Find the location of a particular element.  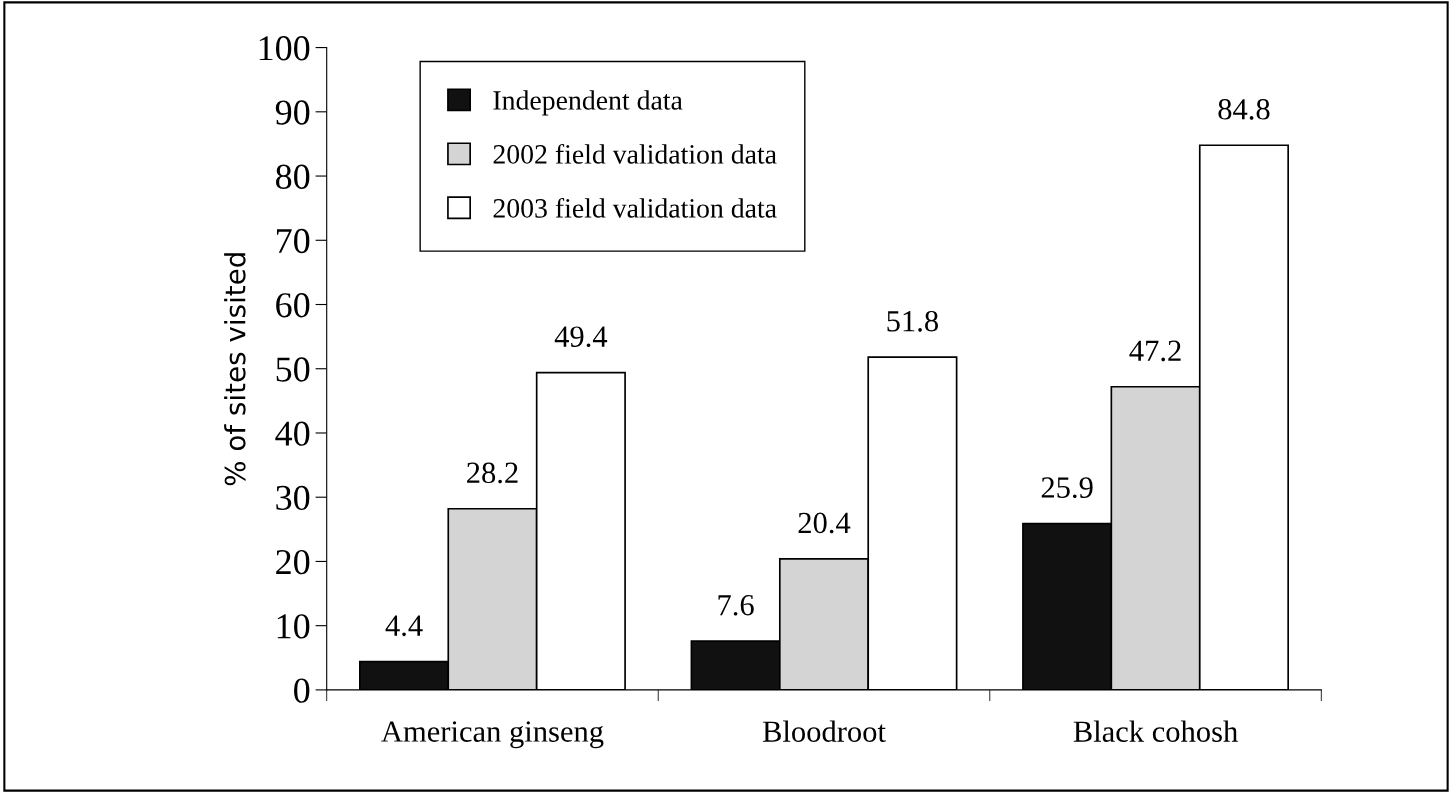

y-tick-label: 90 is located at coordinates (292, 112).